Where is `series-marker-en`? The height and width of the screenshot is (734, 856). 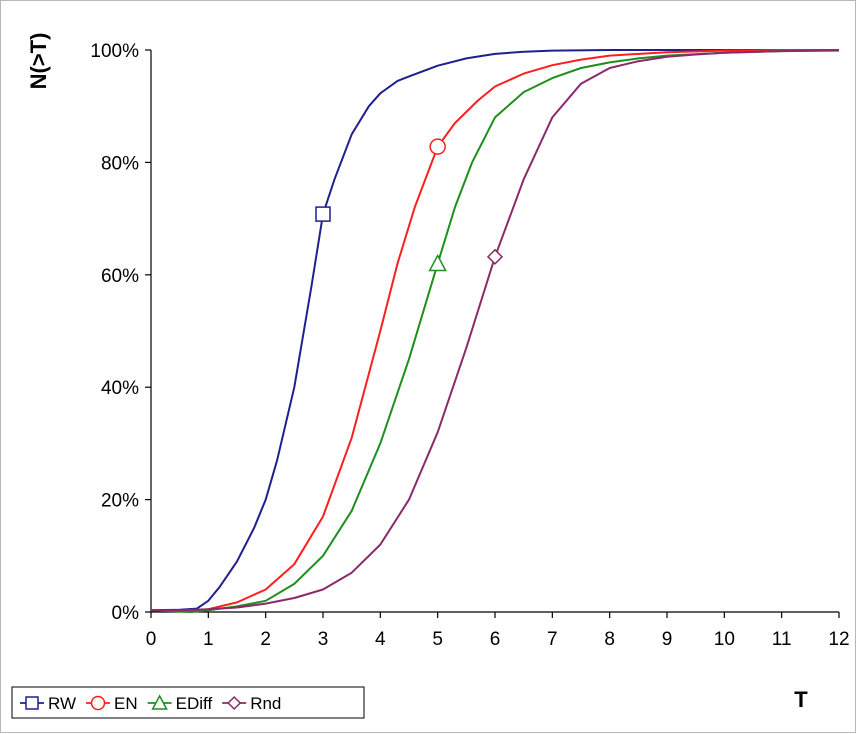 series-marker-en is located at coordinates (437, 146).